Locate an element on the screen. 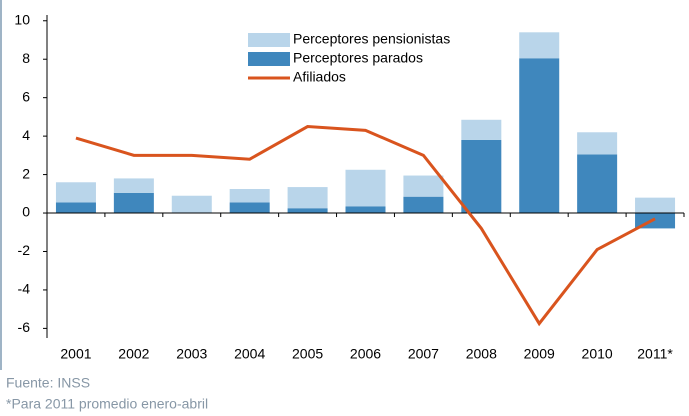 The image size is (689, 416). y-tick-label: 8 is located at coordinates (26, 58).